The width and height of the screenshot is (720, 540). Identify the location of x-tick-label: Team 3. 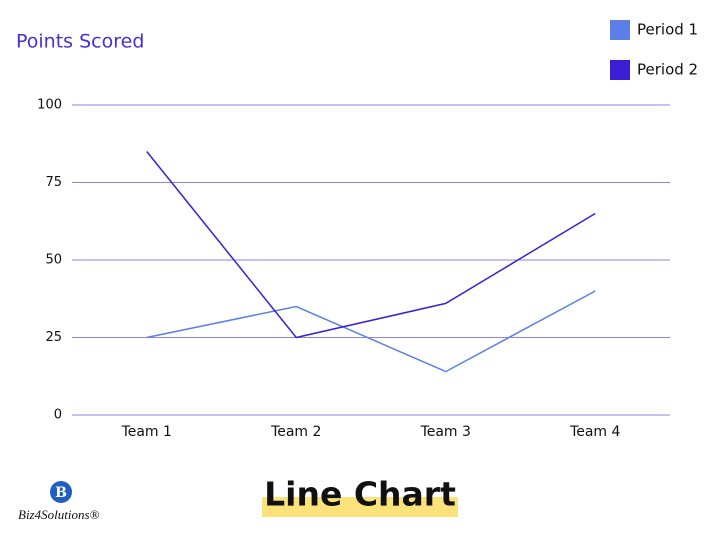
(445, 432).